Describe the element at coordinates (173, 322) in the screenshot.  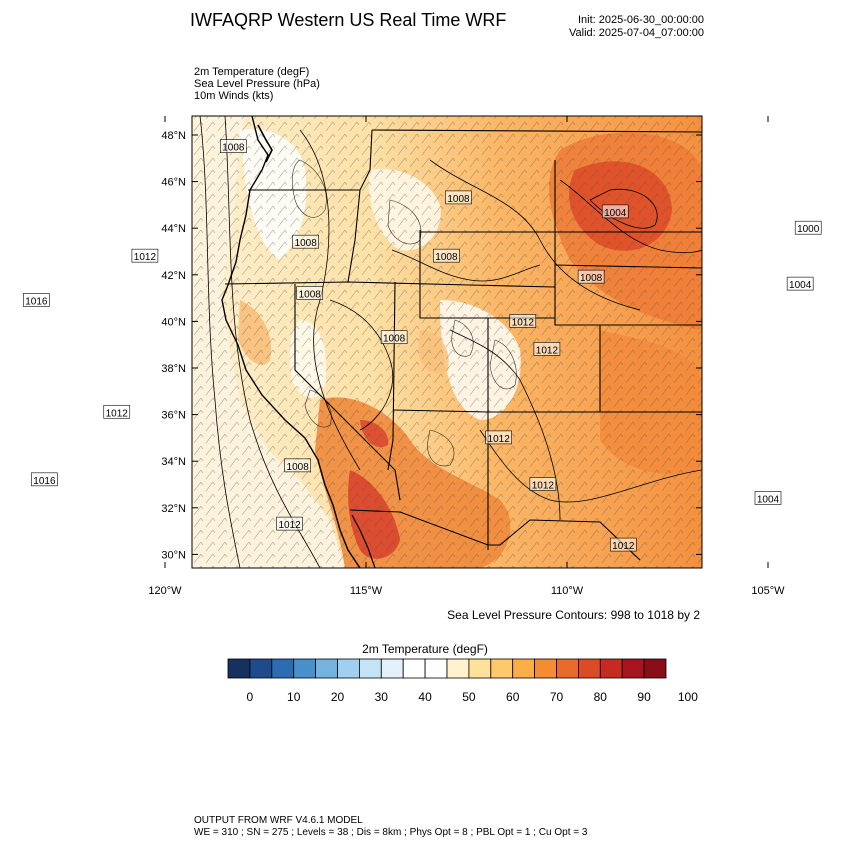
I see `lat-tick-label: 40°N` at that location.